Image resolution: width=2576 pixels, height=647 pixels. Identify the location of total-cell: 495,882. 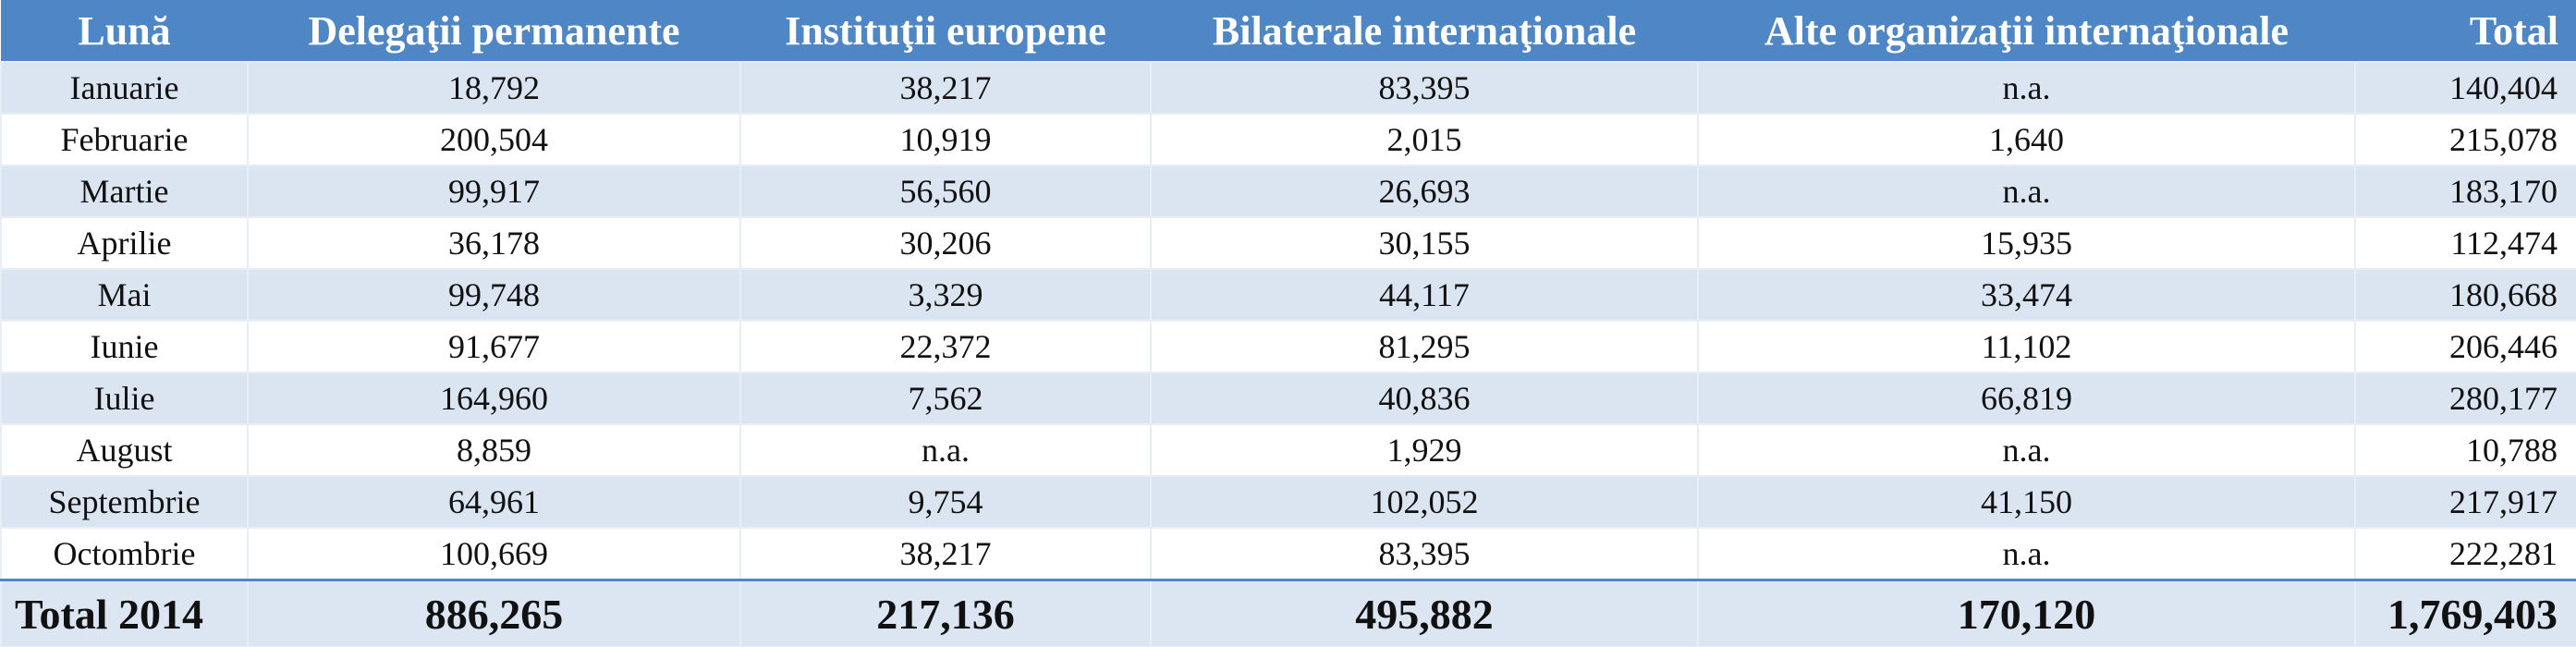
(1424, 613).